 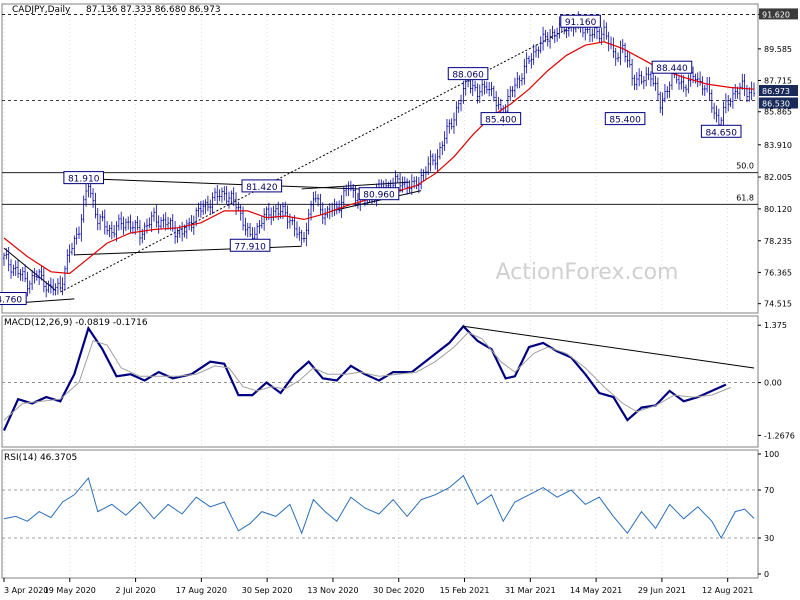 I want to click on x-tick-label: 12 Aug 2021, so click(x=727, y=590).